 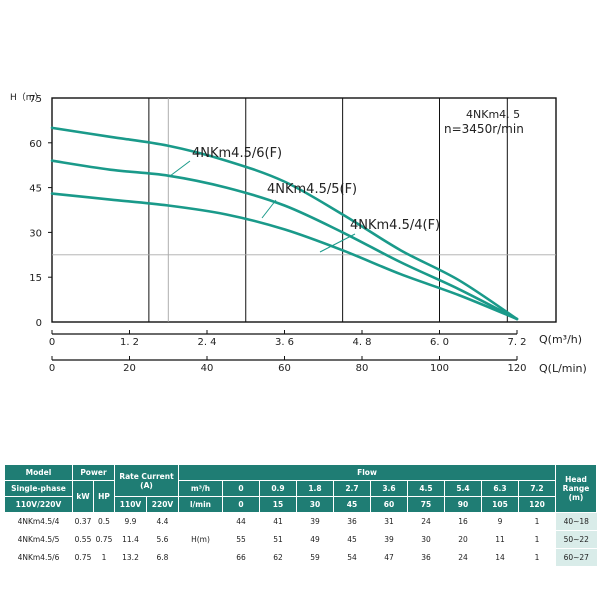 What do you see at coordinates (162, 521) in the screenshot?
I see `row-a220: 4.4` at bounding box center [162, 521].